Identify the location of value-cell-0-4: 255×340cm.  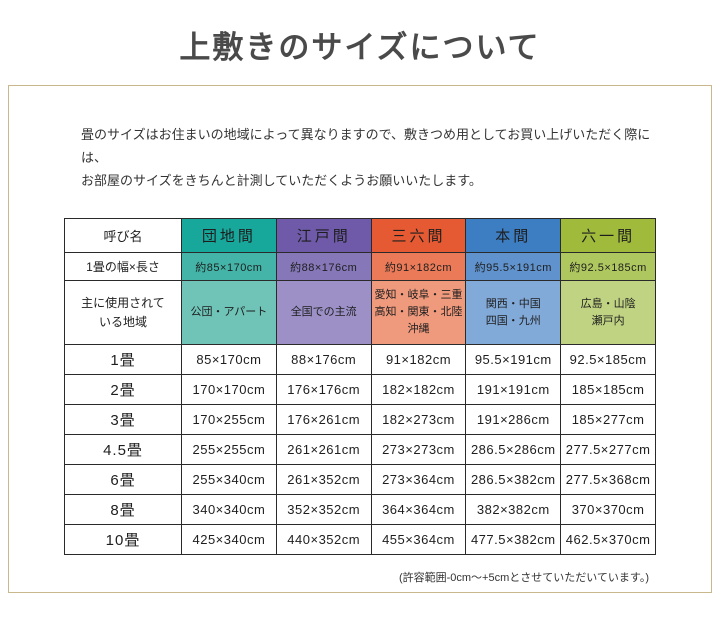
(229, 480).